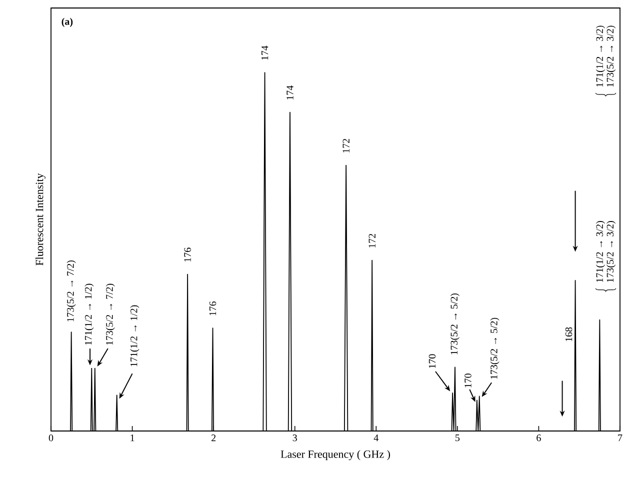  Describe the element at coordinates (538, 438) in the screenshot. I see `x-tick-label: 6` at that location.